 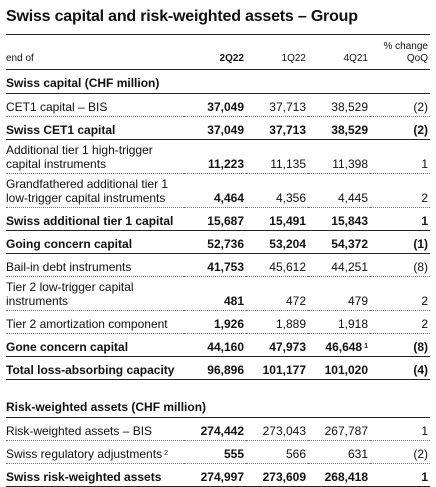 What do you see at coordinates (339, 452) in the screenshot?
I see `value-4q21: 631` at bounding box center [339, 452].